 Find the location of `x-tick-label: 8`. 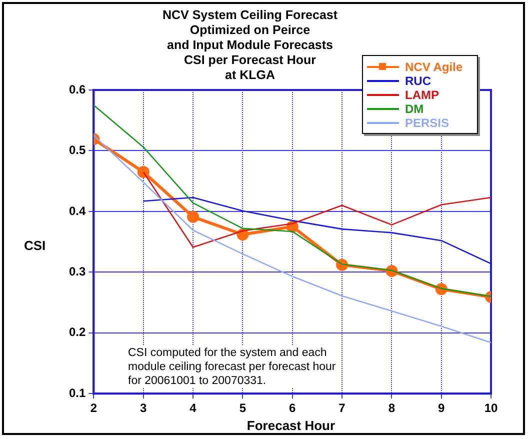

x-tick-label: 8 is located at coordinates (392, 408).